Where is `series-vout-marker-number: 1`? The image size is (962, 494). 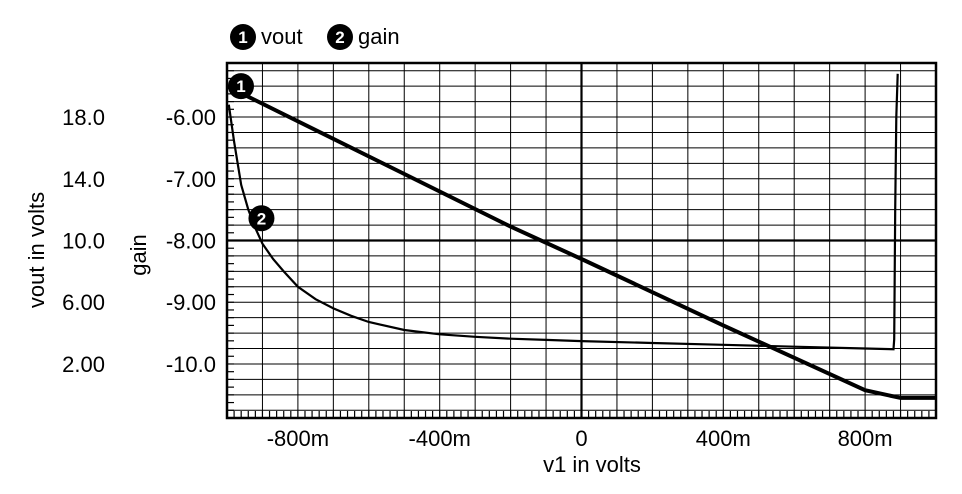 series-vout-marker-number: 1 is located at coordinates (240, 86).